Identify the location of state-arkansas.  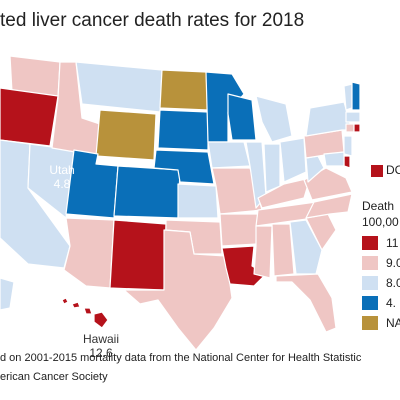
(239, 230).